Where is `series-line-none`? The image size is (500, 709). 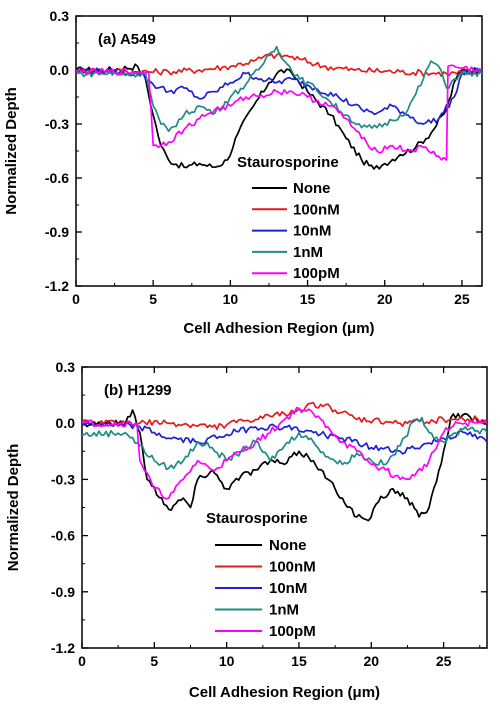
series-line-none is located at coordinates (284, 465).